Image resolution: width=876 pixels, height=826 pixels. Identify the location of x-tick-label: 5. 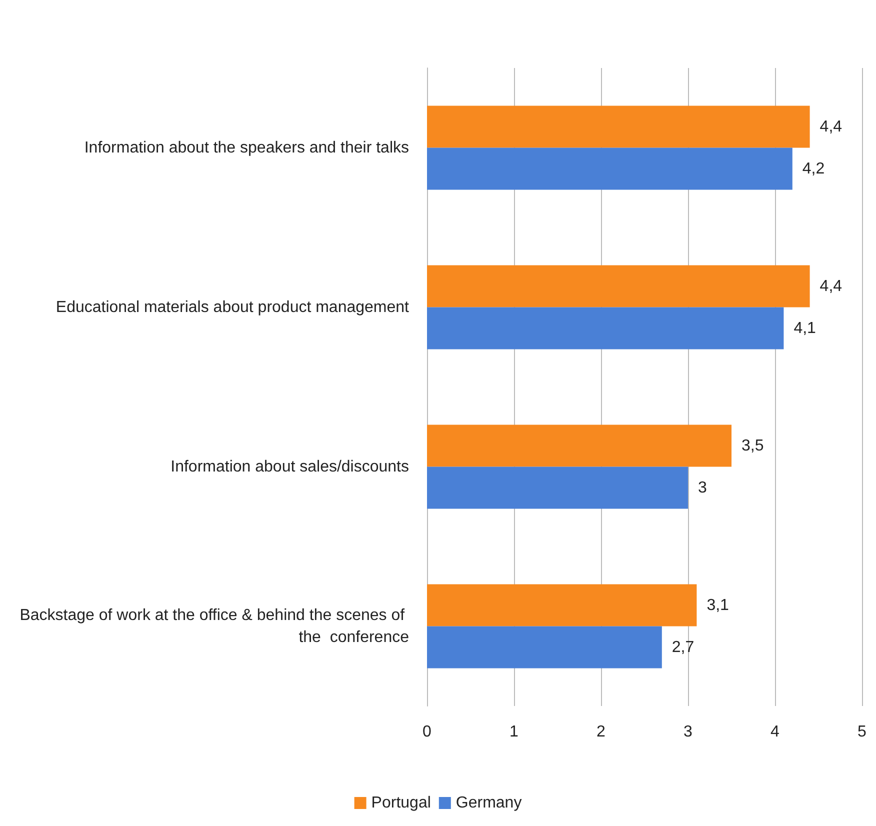
(862, 732).